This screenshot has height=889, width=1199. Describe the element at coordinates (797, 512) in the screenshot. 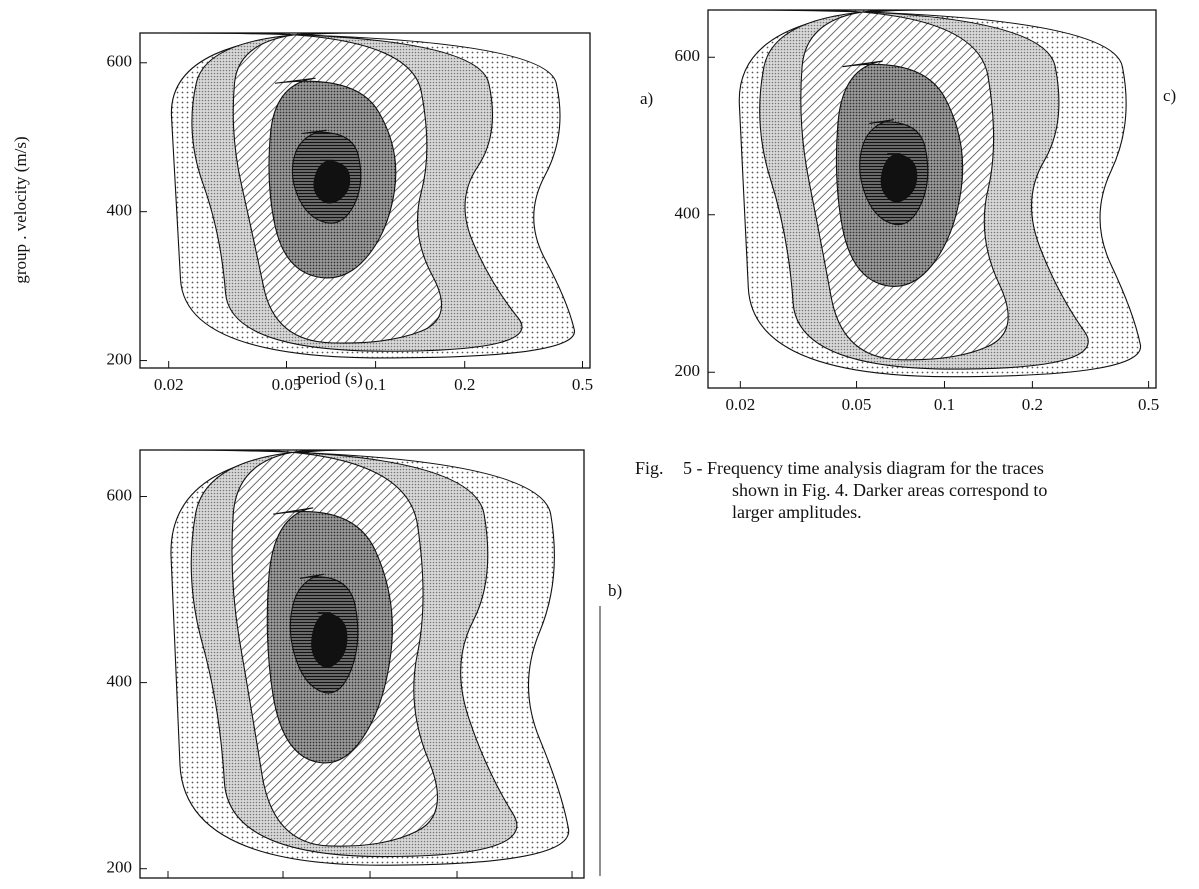

I see `caption-line: larger amplitudes.` at that location.